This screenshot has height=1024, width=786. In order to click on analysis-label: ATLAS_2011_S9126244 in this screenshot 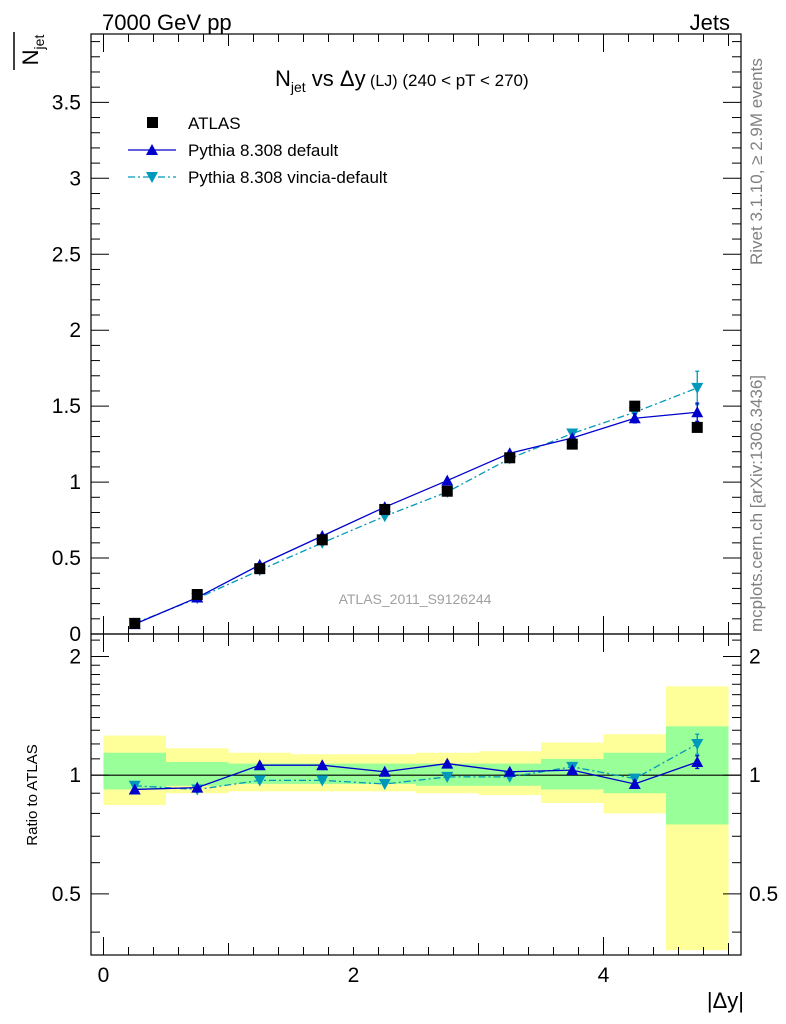, I will do `click(415, 599)`.